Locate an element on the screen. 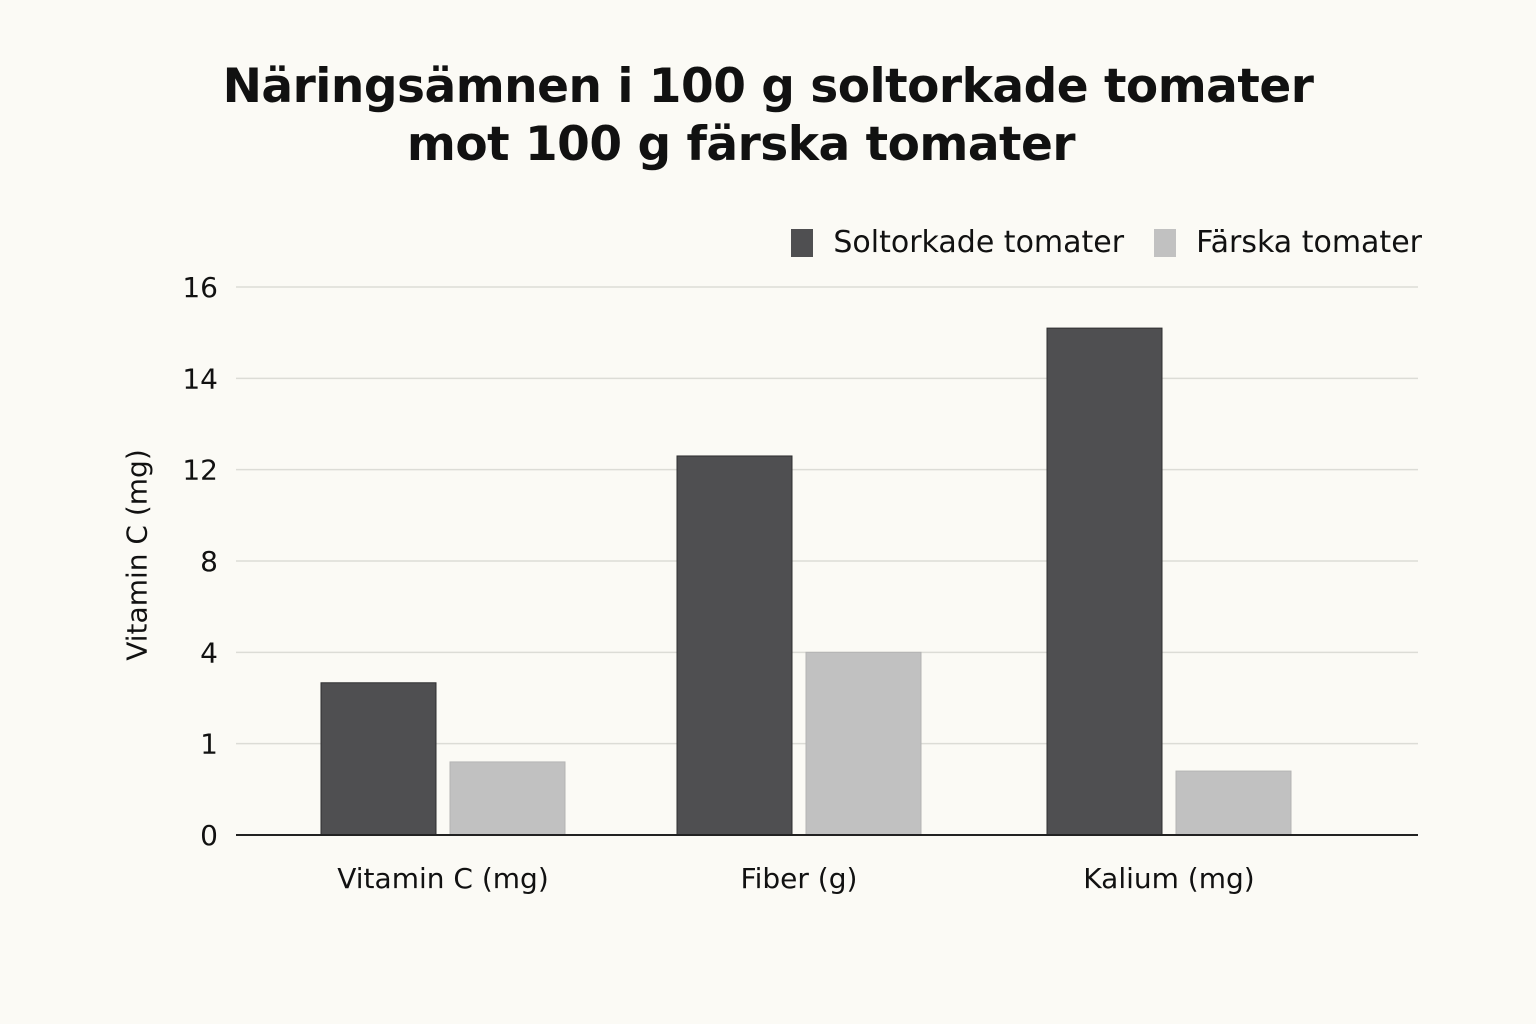  y-tick-label: 1 is located at coordinates (209, 744).